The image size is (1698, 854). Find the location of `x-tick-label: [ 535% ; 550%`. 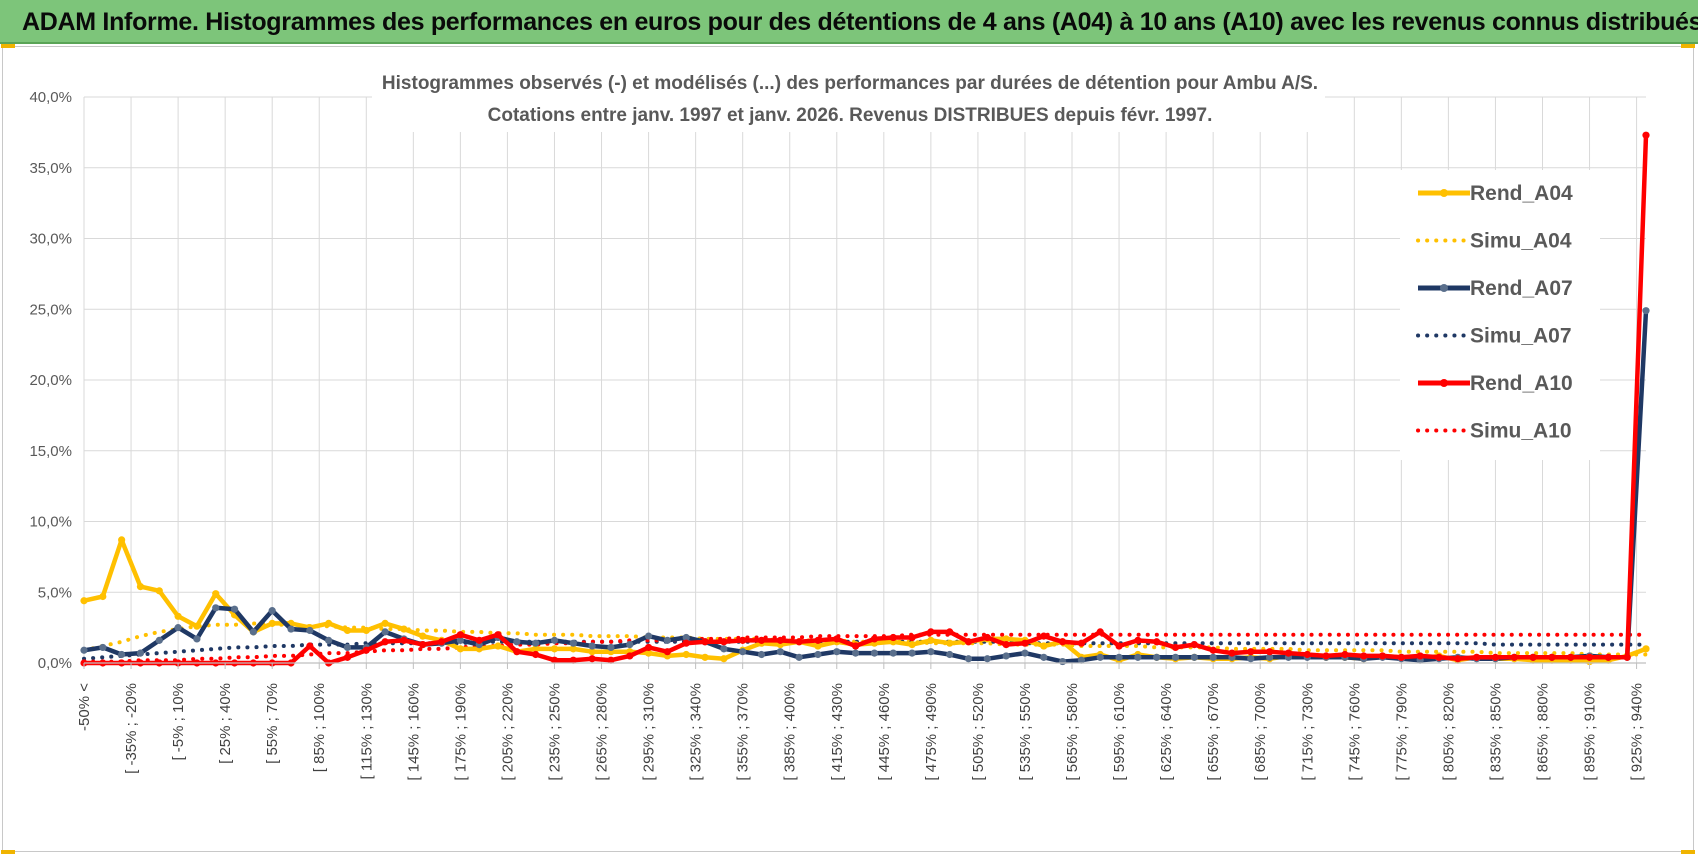

x-tick-label: [ 535% ; 550% is located at coordinates (1025, 732).